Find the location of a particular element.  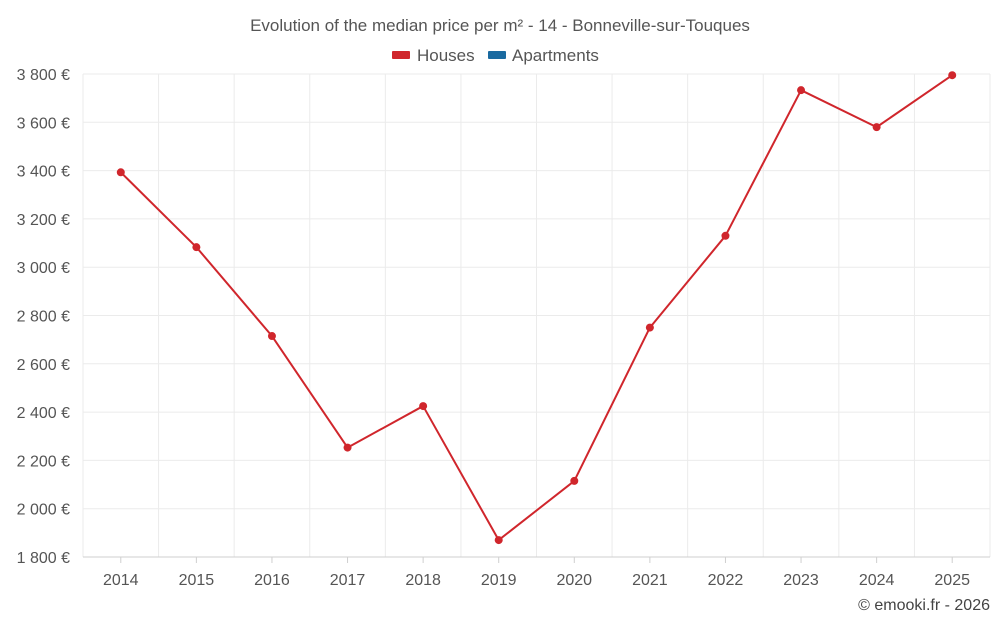

legend: Houses Apartments is located at coordinates (495, 55).